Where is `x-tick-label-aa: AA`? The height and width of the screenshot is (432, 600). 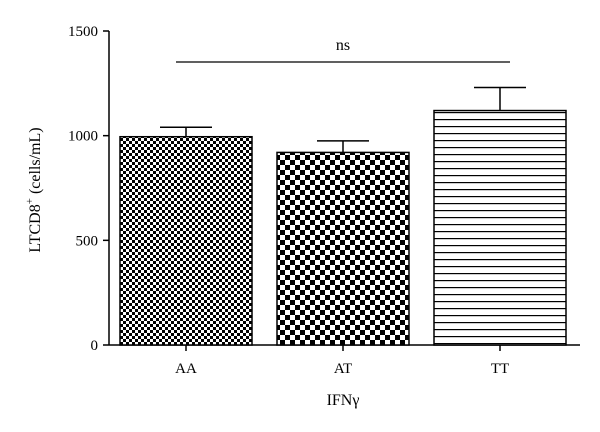
x-tick-label-aa: AA is located at coordinates (186, 369).